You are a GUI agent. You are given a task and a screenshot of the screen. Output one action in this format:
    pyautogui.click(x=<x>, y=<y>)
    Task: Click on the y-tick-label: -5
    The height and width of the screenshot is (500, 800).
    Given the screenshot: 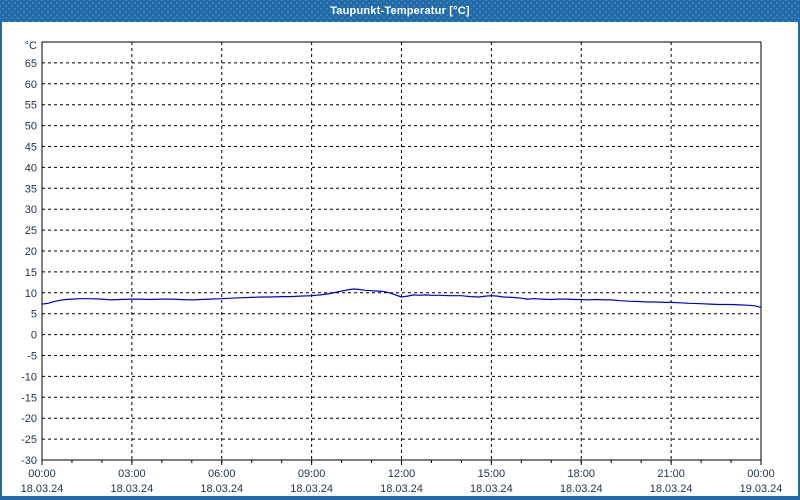 What is the action you would take?
    pyautogui.click(x=32, y=357)
    